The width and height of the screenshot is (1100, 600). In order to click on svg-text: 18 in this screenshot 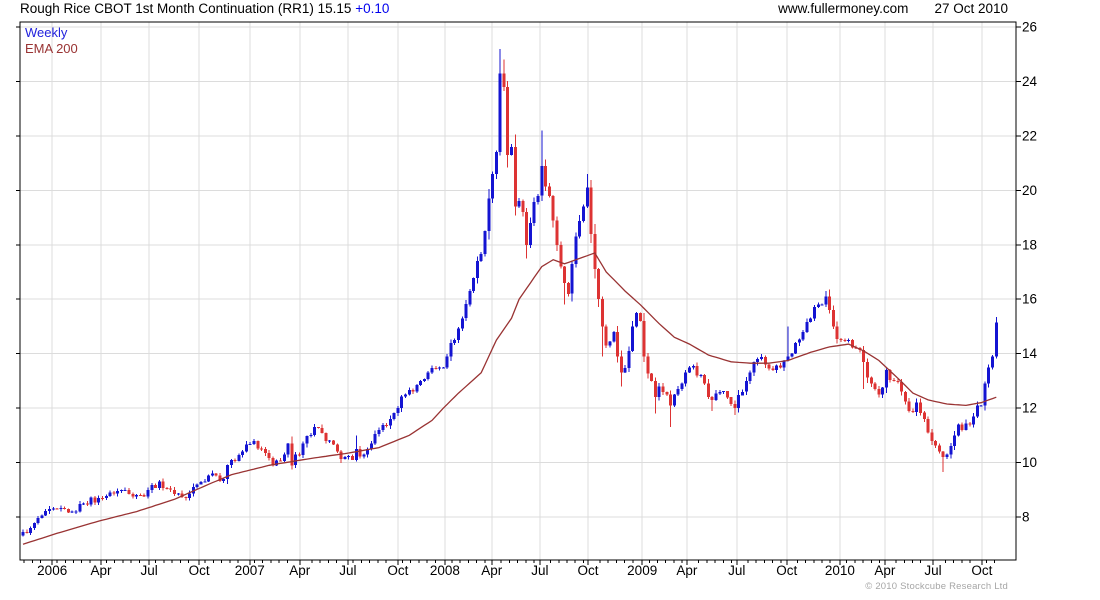, I will do `click(1029, 244)`.